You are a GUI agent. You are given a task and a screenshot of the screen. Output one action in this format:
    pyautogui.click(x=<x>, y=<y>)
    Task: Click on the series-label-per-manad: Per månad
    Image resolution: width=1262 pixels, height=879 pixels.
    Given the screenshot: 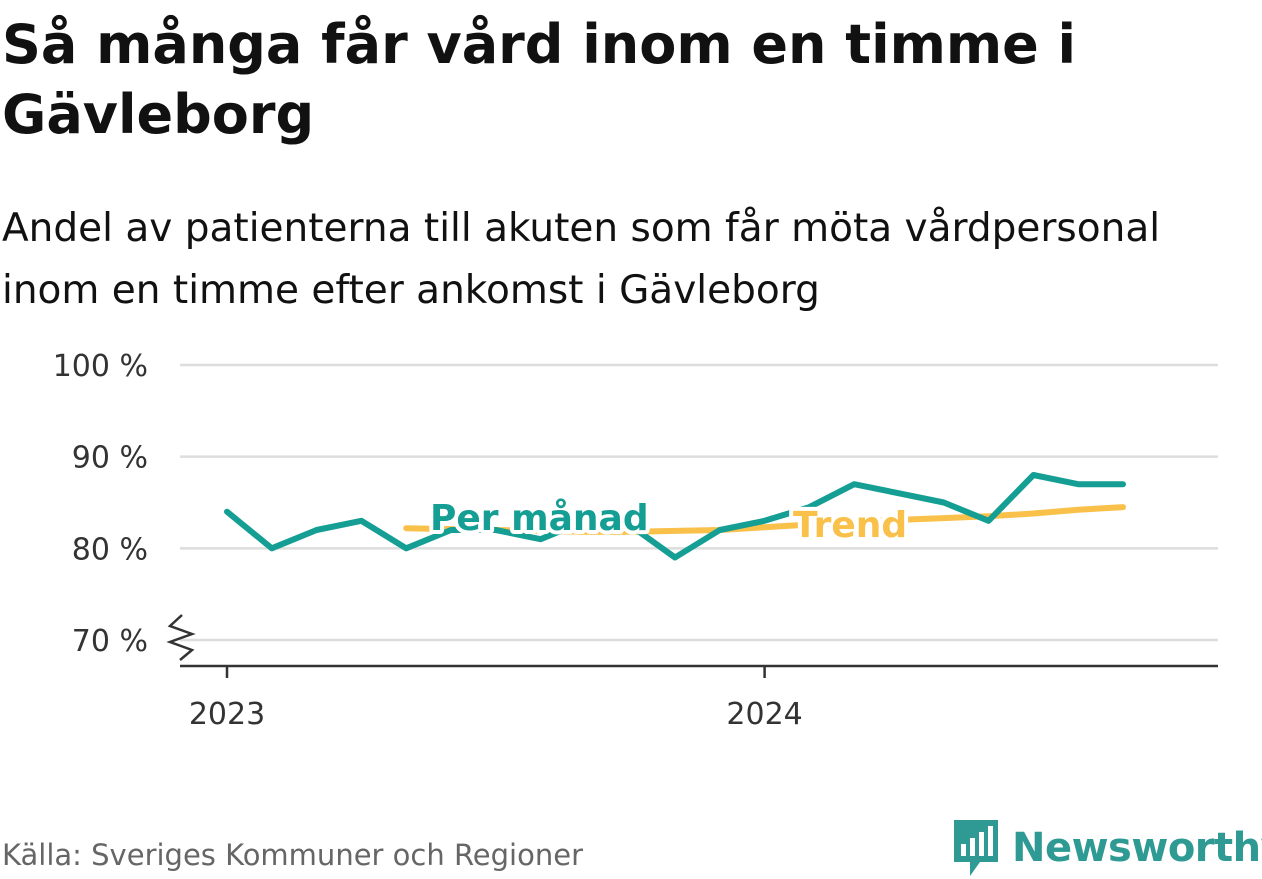 What is the action you would take?
    pyautogui.click(x=539, y=518)
    